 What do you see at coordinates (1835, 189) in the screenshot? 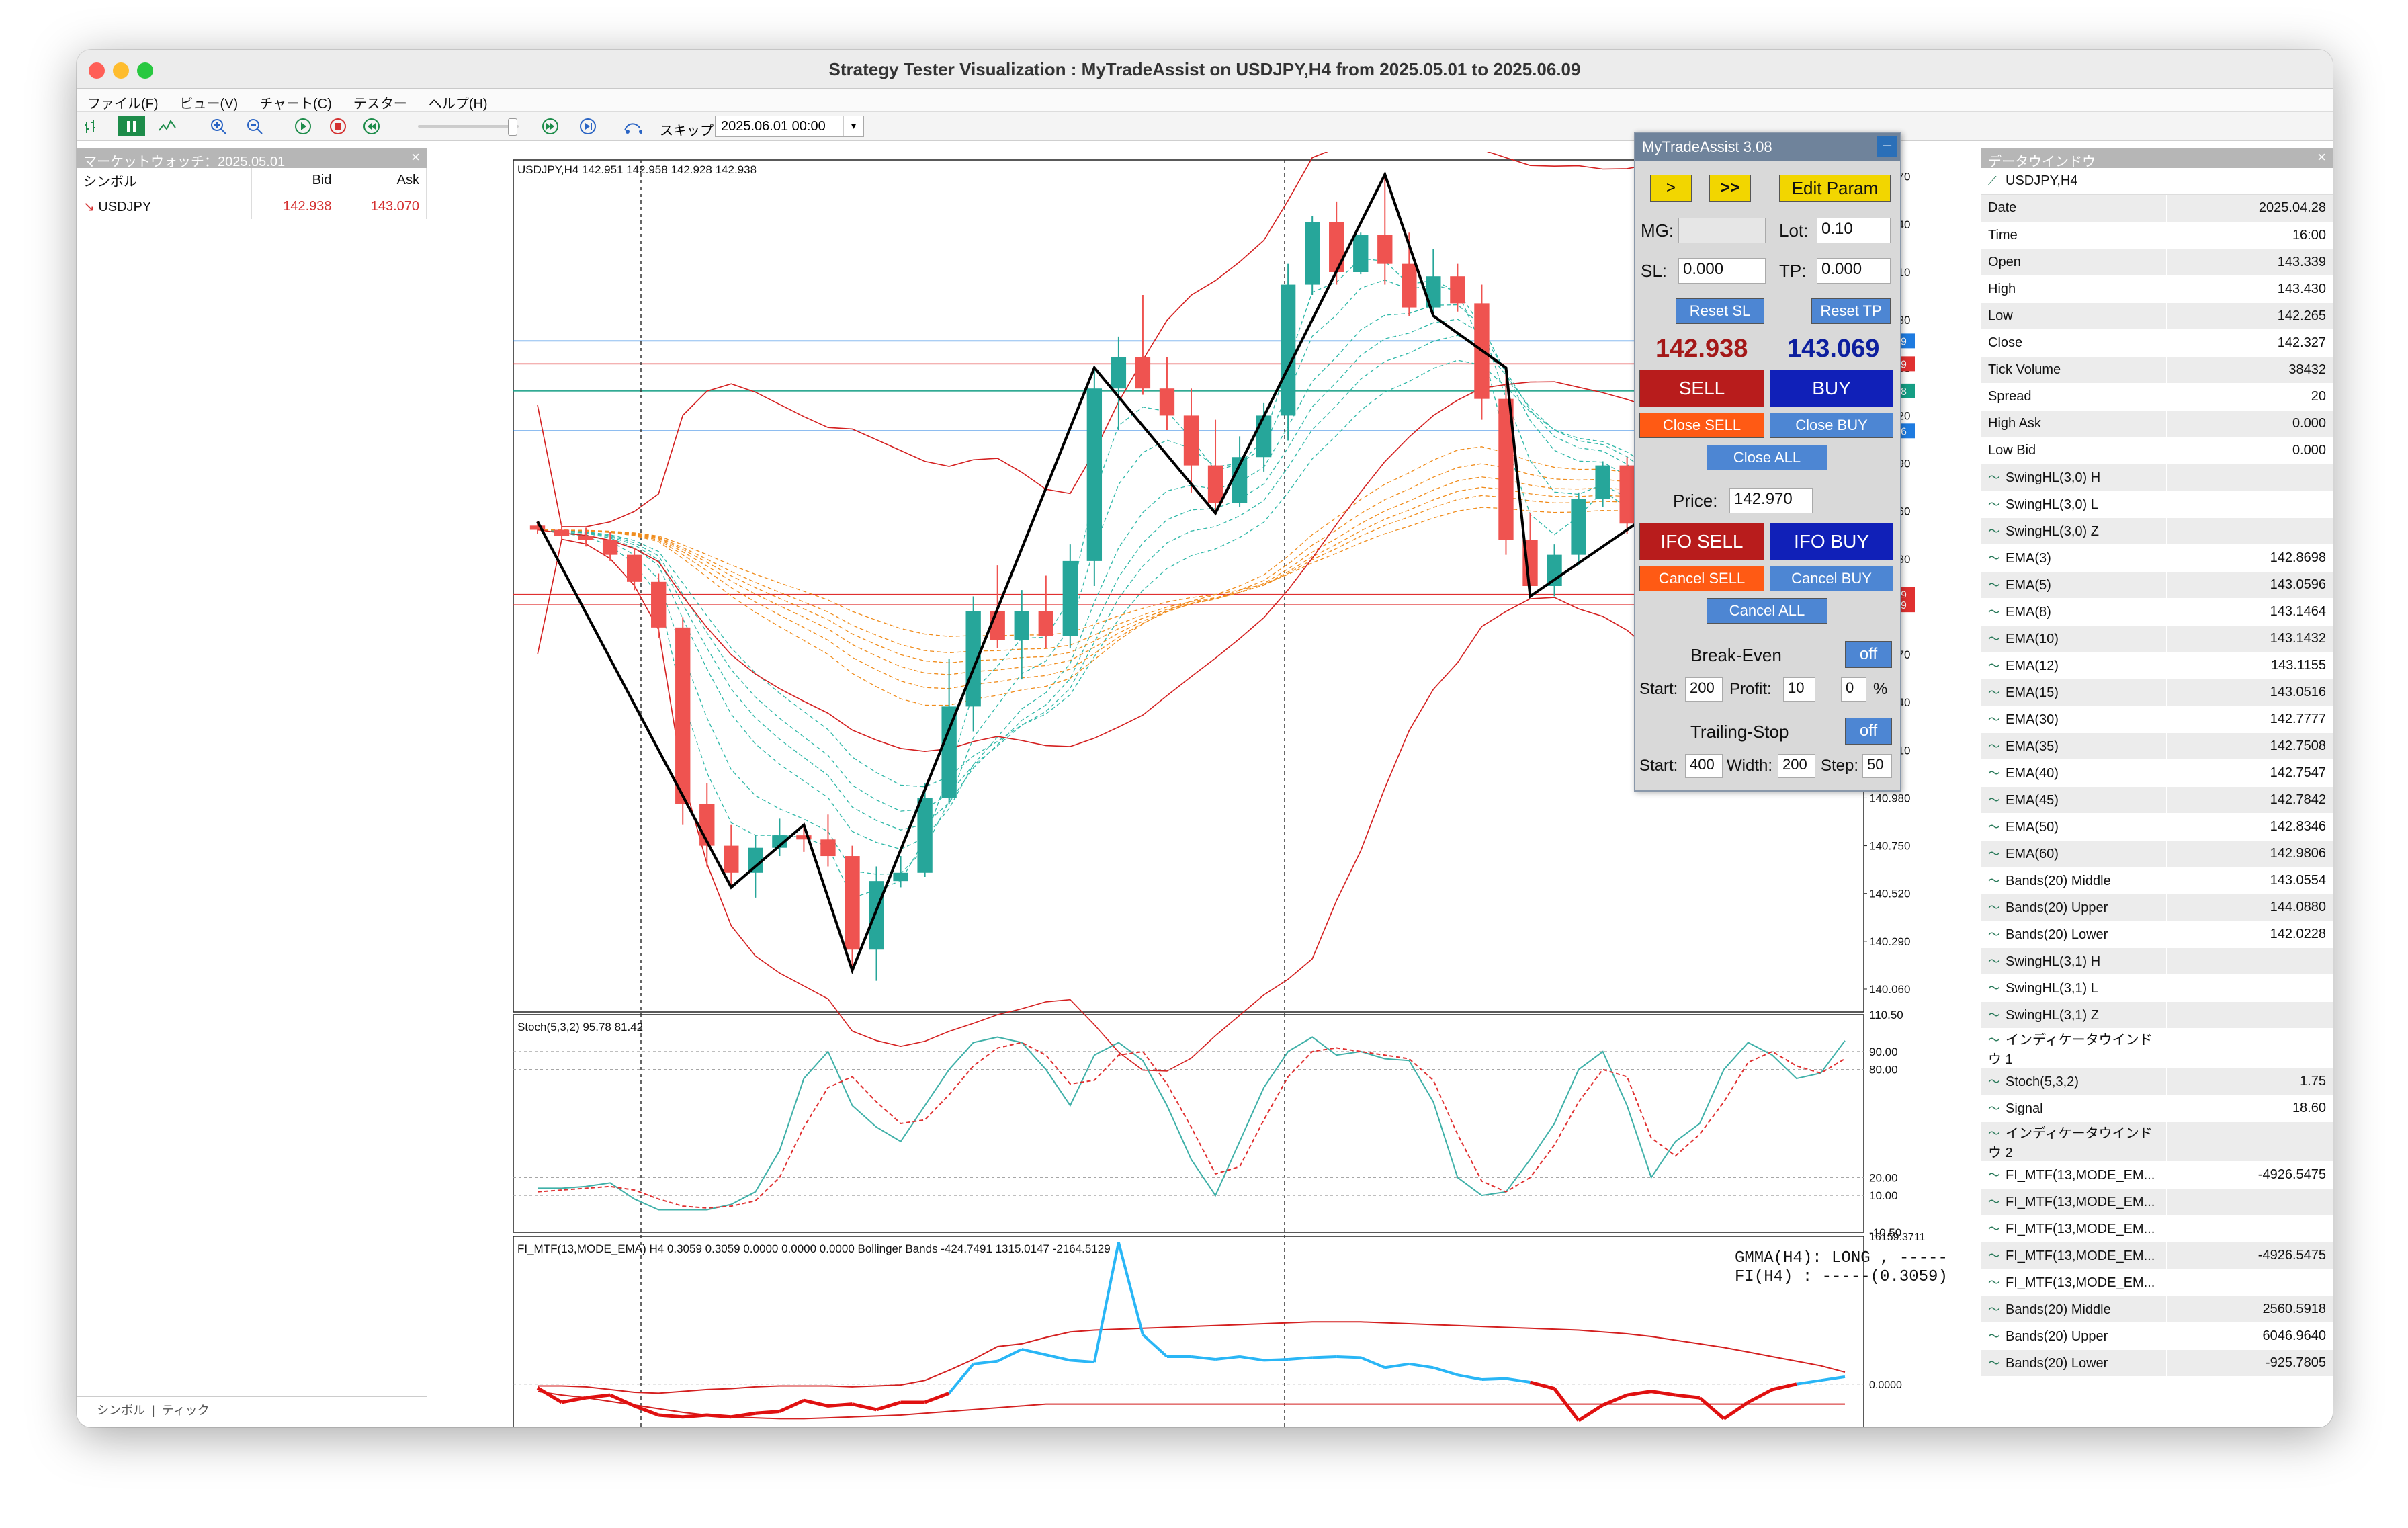
I see `edit-param-button: Edit Param` at bounding box center [1835, 189].